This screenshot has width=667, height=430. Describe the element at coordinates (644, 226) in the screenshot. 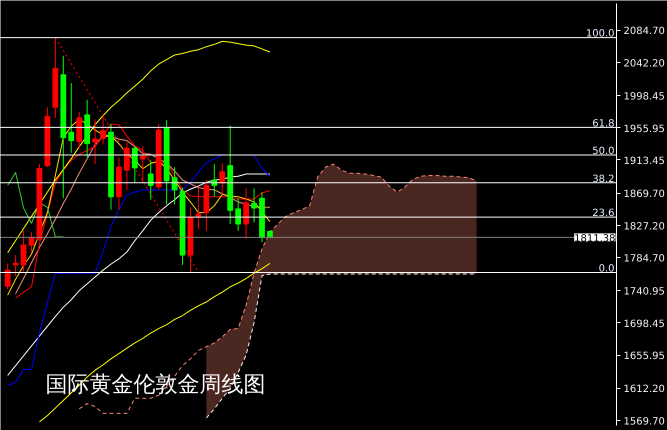

I see `y-tick-label: 1827.20` at that location.